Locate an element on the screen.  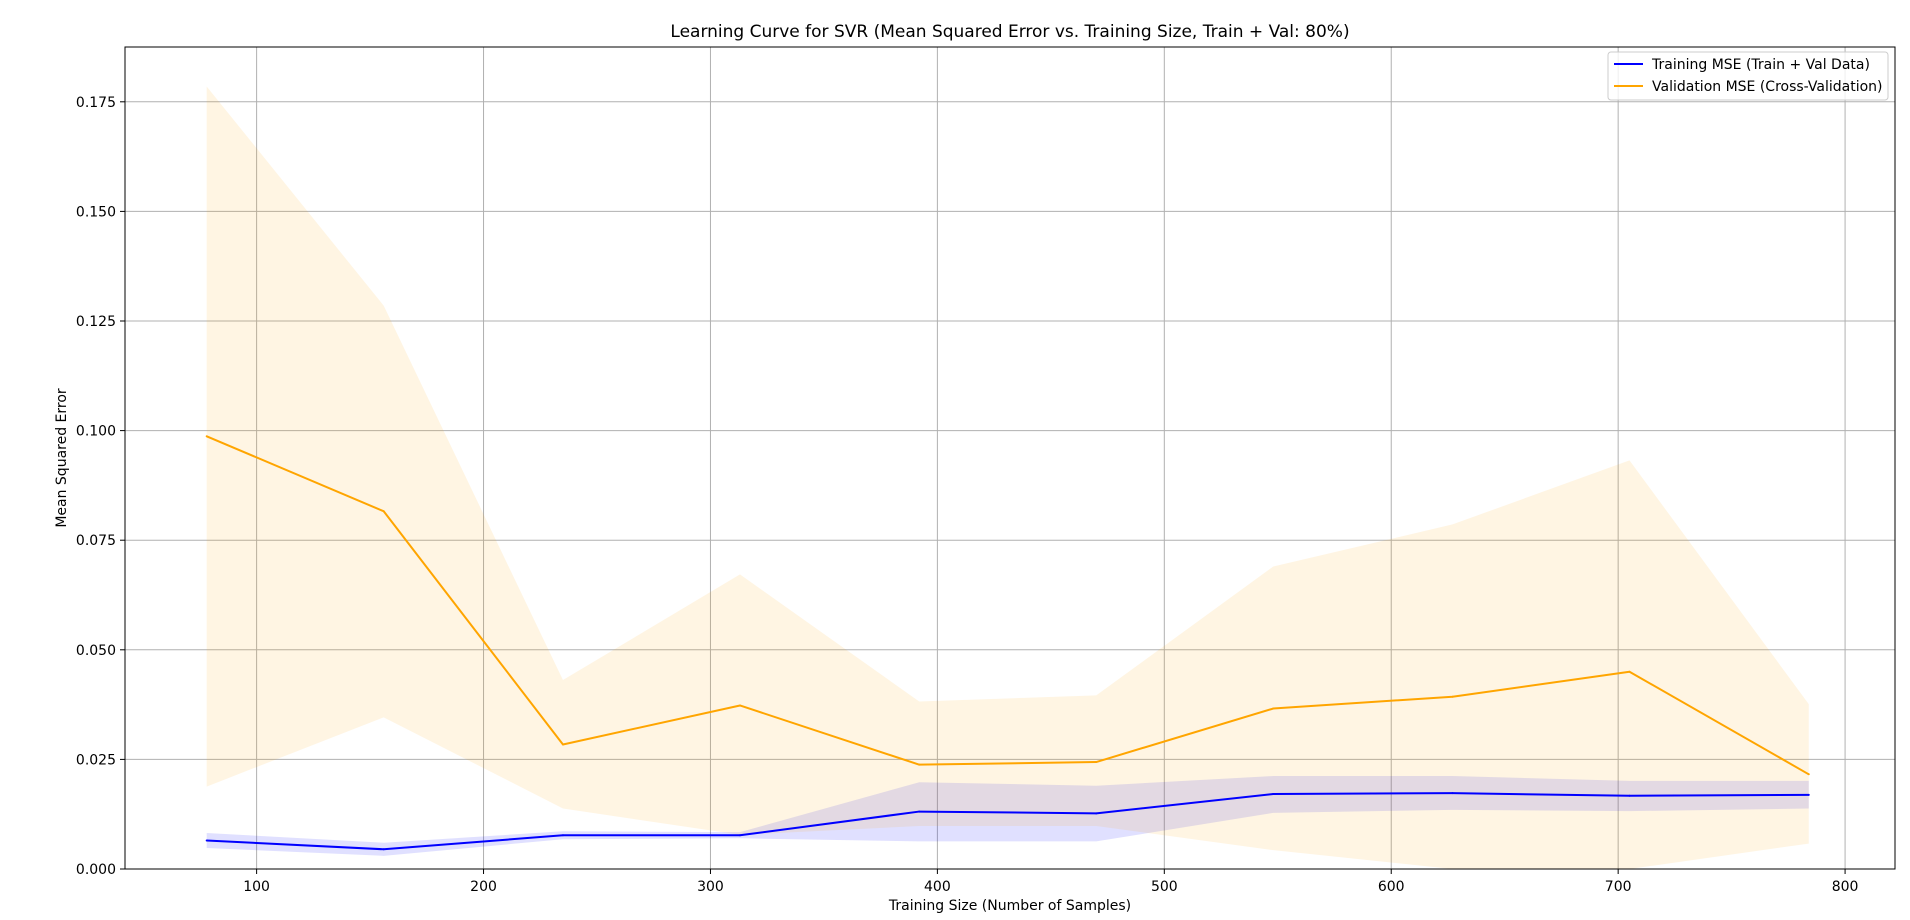
x-tick-label: 800 is located at coordinates (1845, 887).